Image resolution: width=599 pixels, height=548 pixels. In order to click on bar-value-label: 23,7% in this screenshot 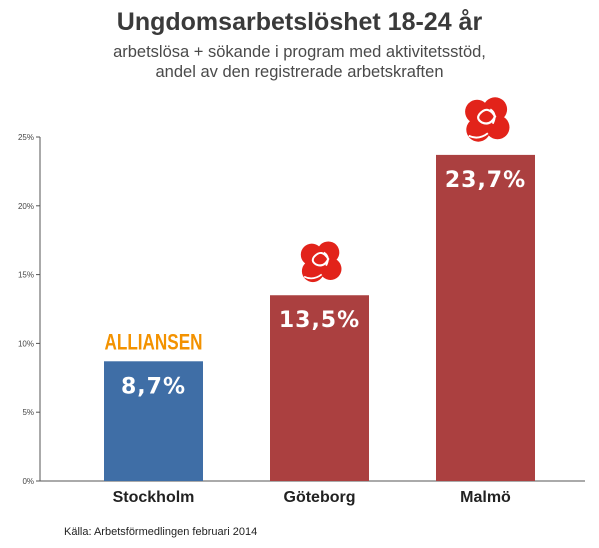, I will do `click(485, 180)`.